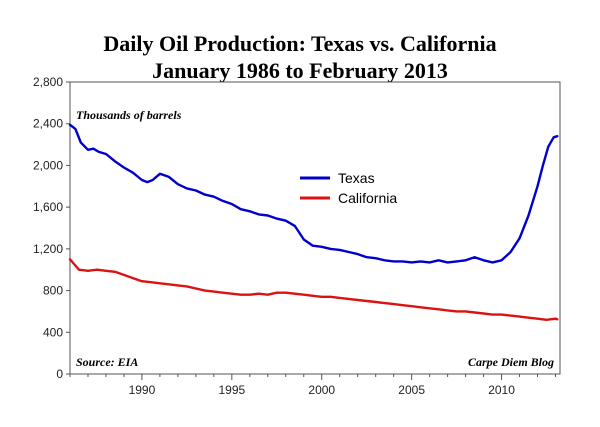 This screenshot has width=600, height=427. Describe the element at coordinates (411, 390) in the screenshot. I see `x-tick-label: 2005` at that location.